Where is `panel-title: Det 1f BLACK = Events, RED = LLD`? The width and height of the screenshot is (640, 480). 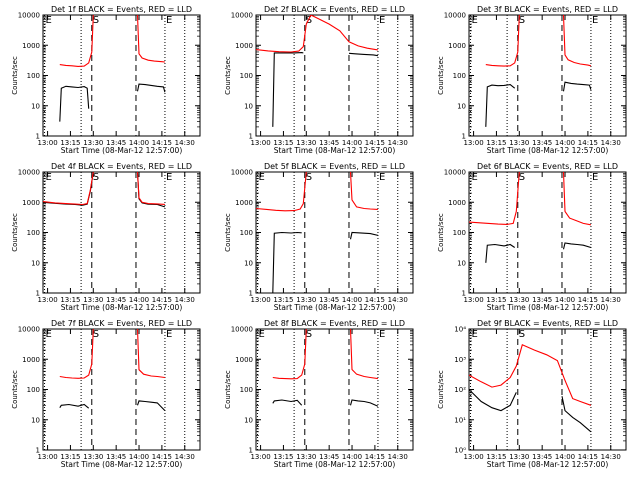 panel-title: Det 1f BLACK = Events, RED = LLD is located at coordinates (121, 9).